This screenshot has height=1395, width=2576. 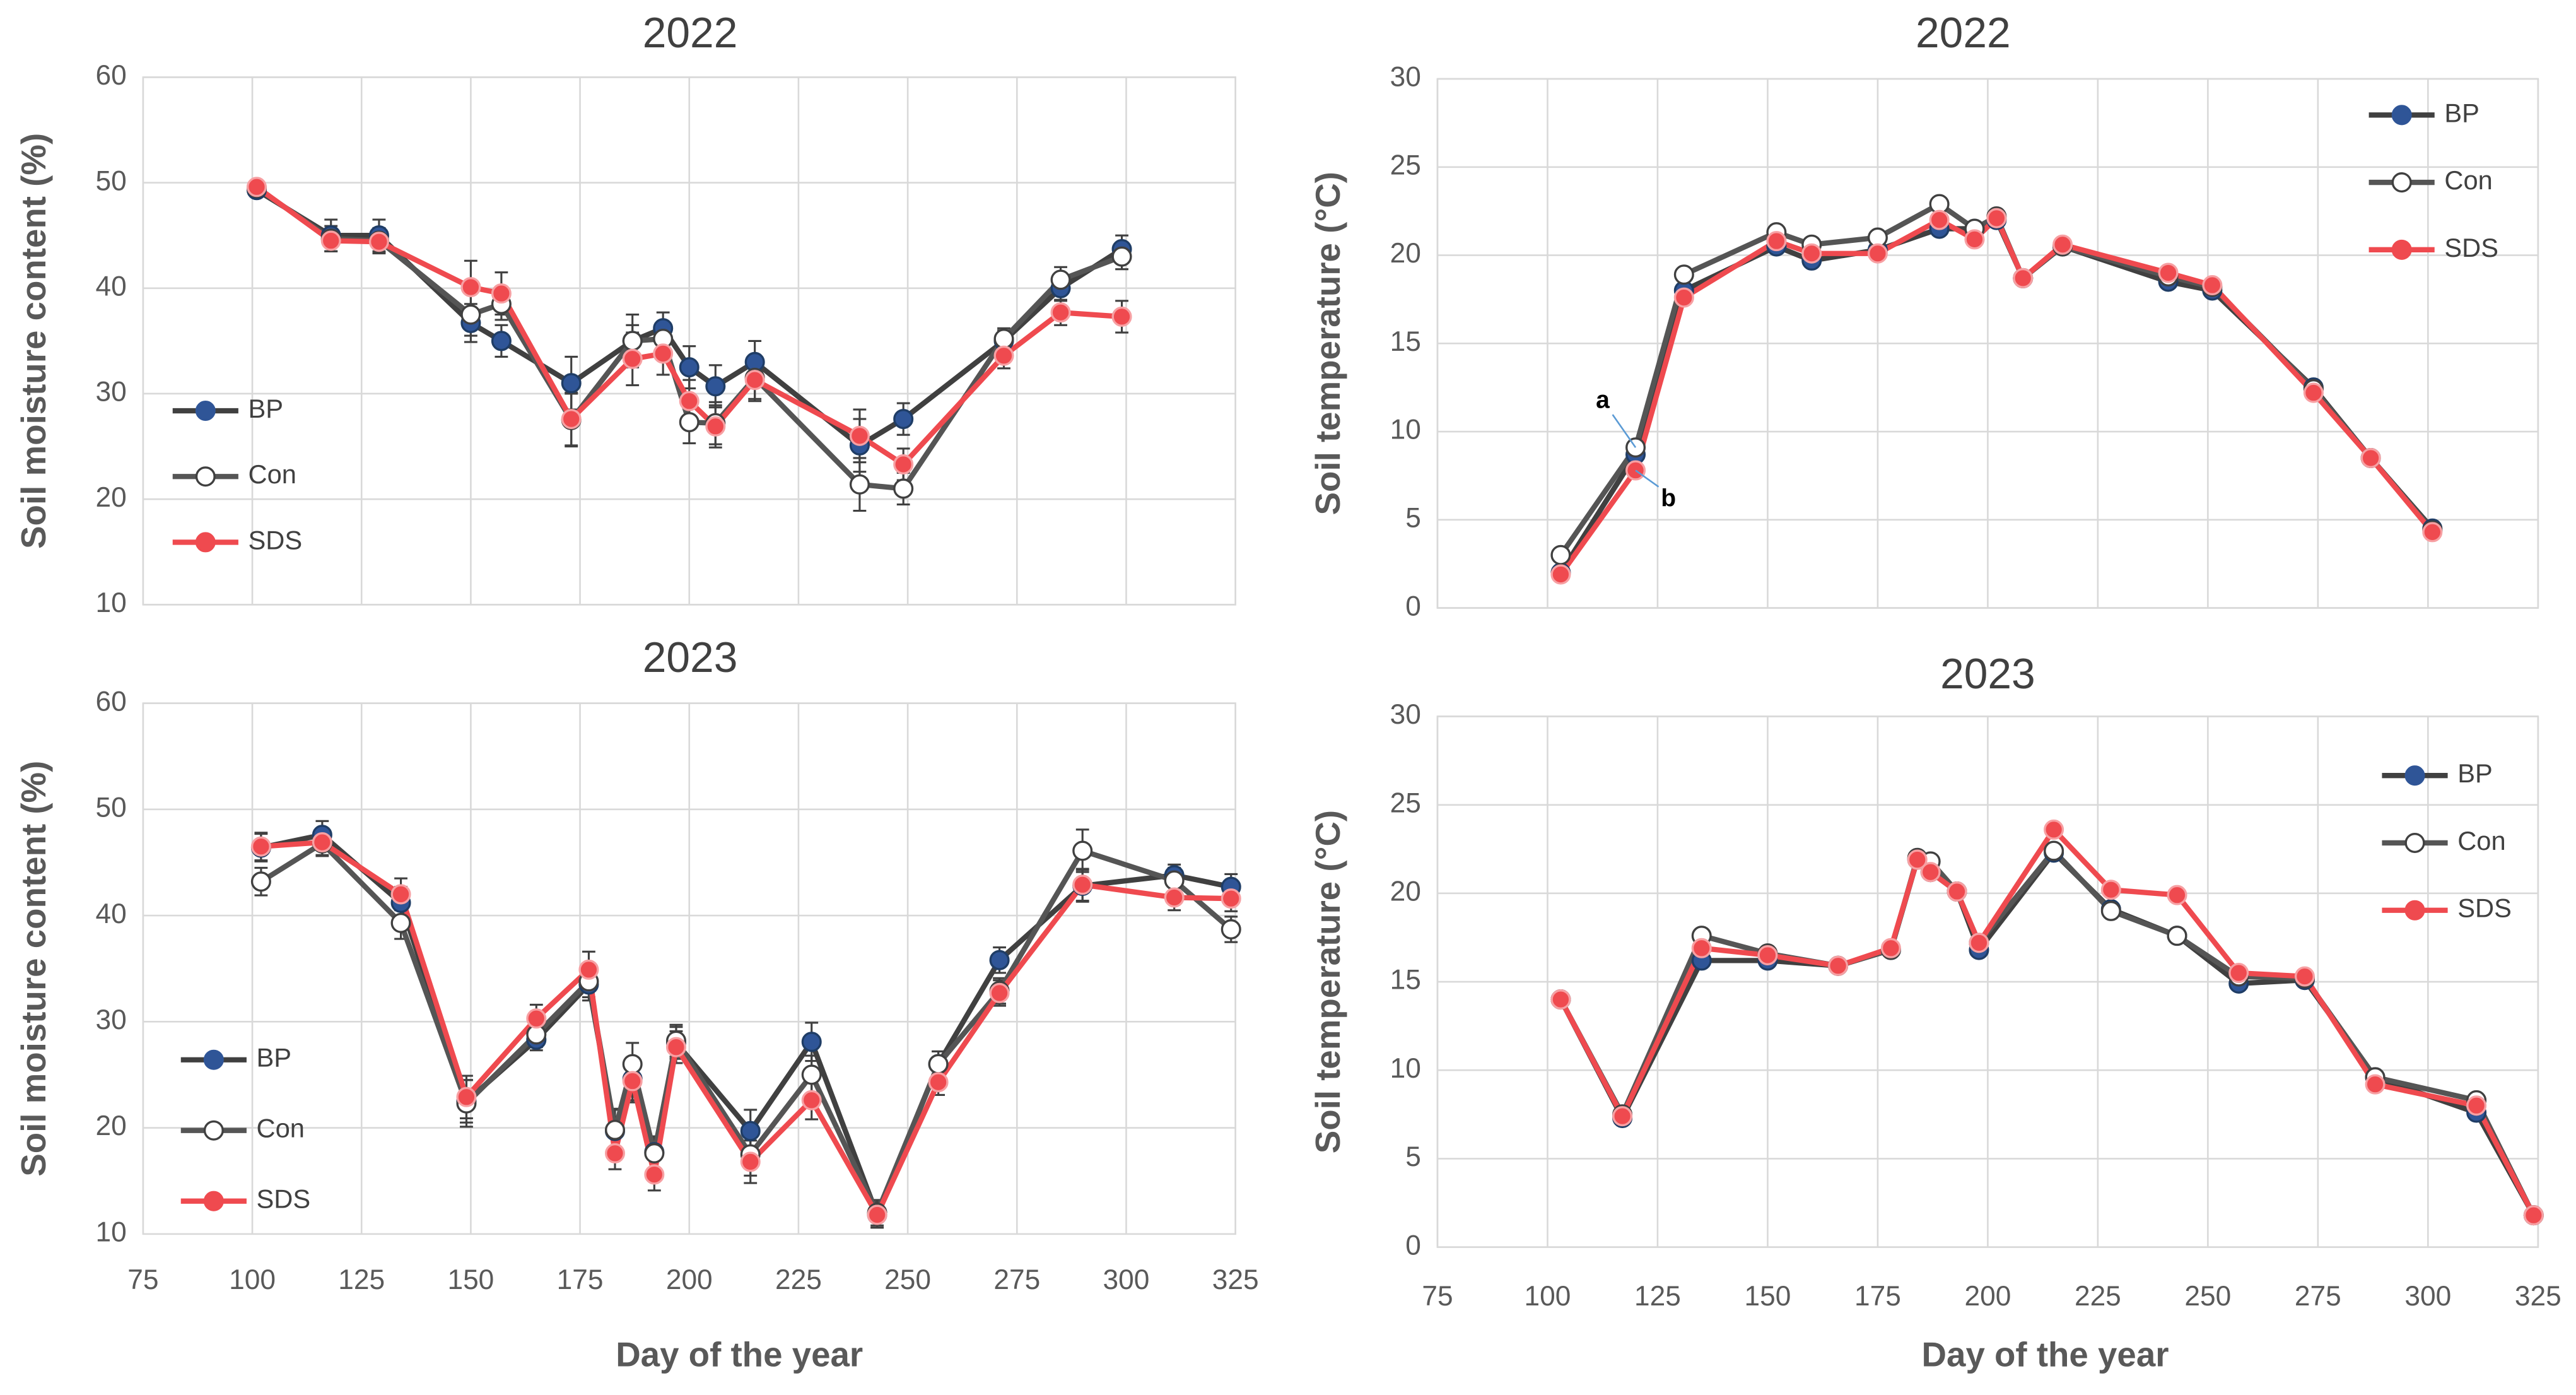 I want to click on y-tick-label: 15, so click(x=1405, y=341).